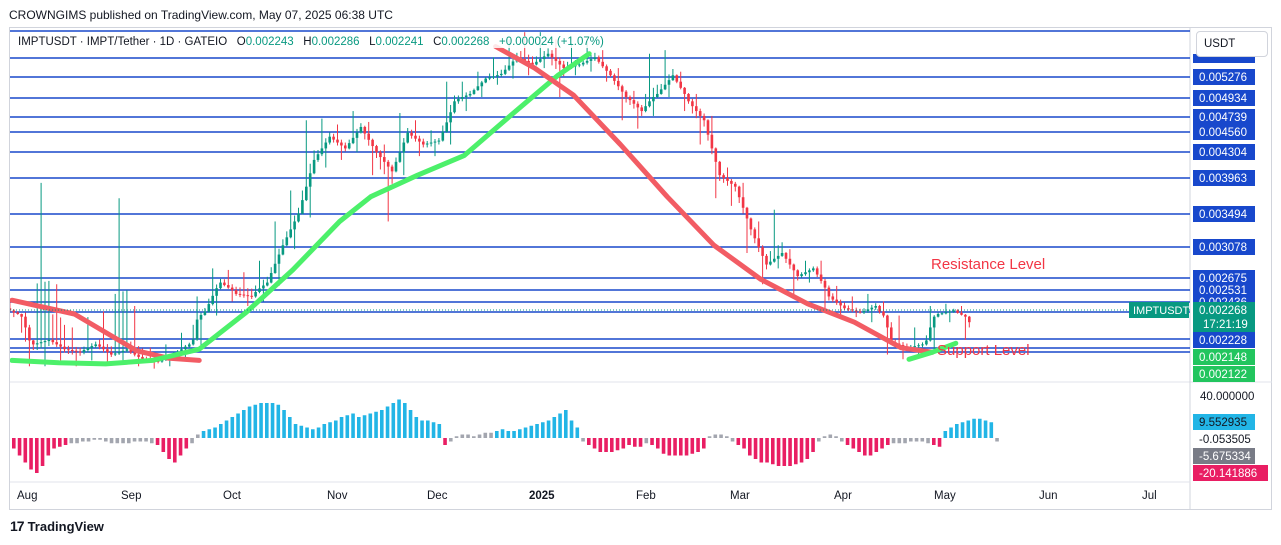 The height and width of the screenshot is (545, 1281). Describe the element at coordinates (123, 42) in the screenshot. I see `symbol-title: IMPTUSDT · IMPT/Tether · 1D · GATEIO` at that location.